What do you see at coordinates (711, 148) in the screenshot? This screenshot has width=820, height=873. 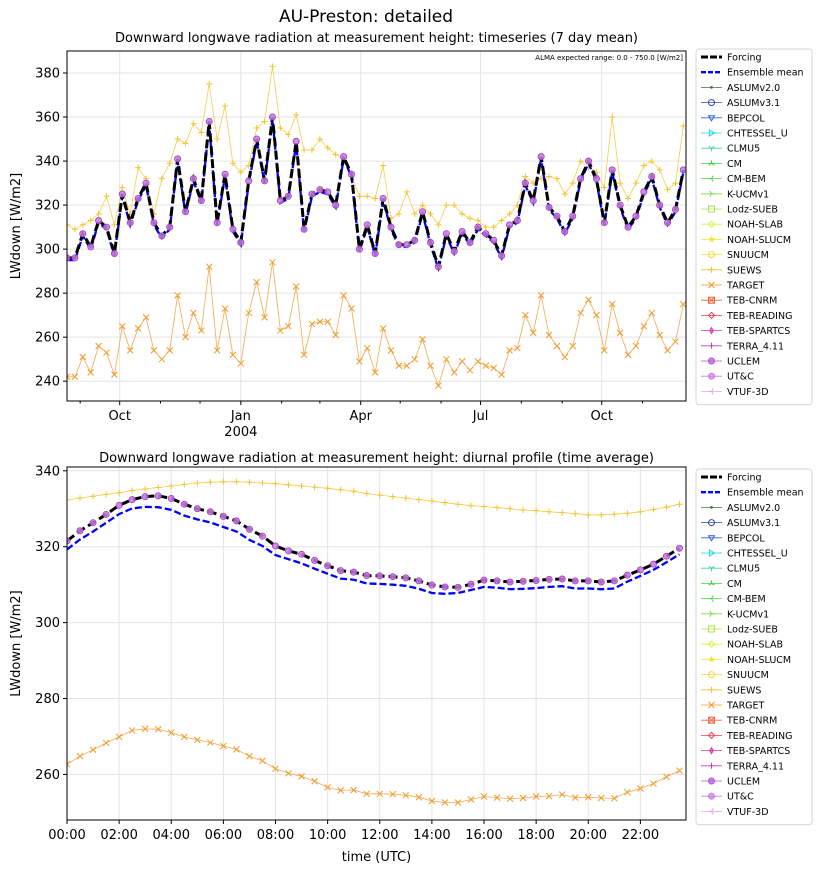 I see `legend-marker-clmu5` at bounding box center [711, 148].